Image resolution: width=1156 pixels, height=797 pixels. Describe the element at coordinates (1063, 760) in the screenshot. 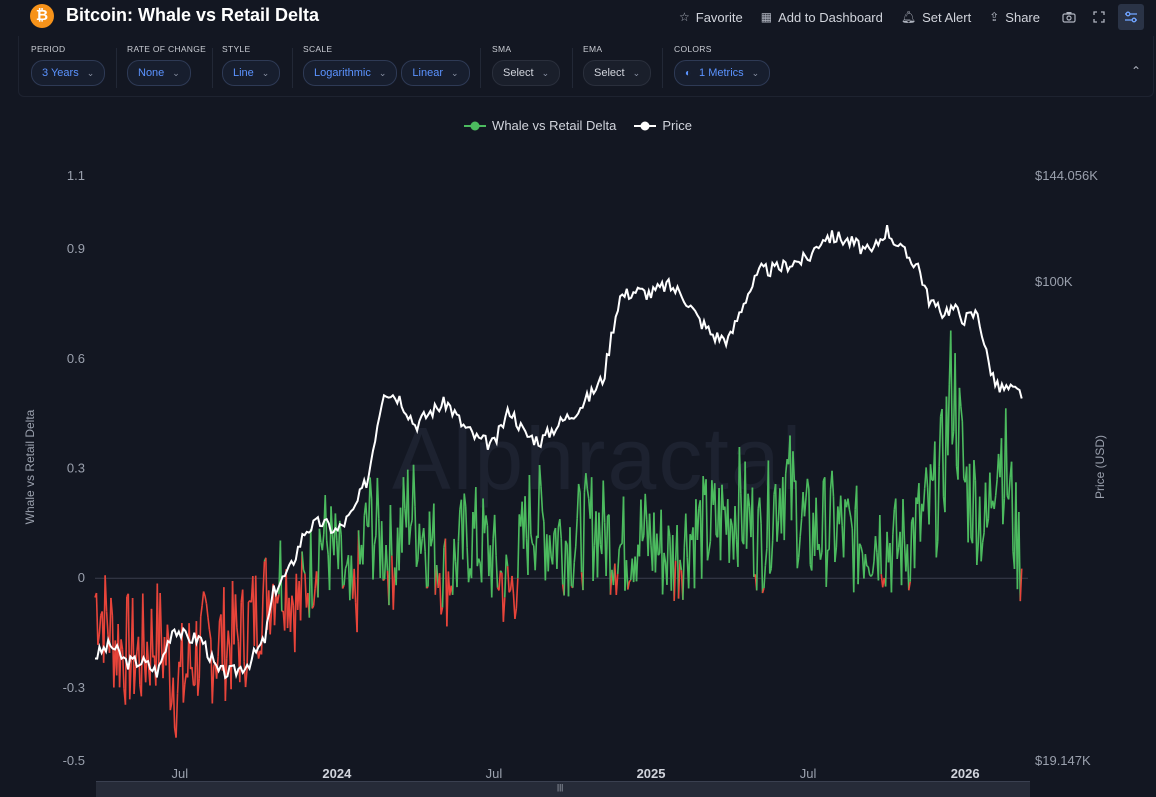

I see `y-right-tick-label: $19.147K` at that location.